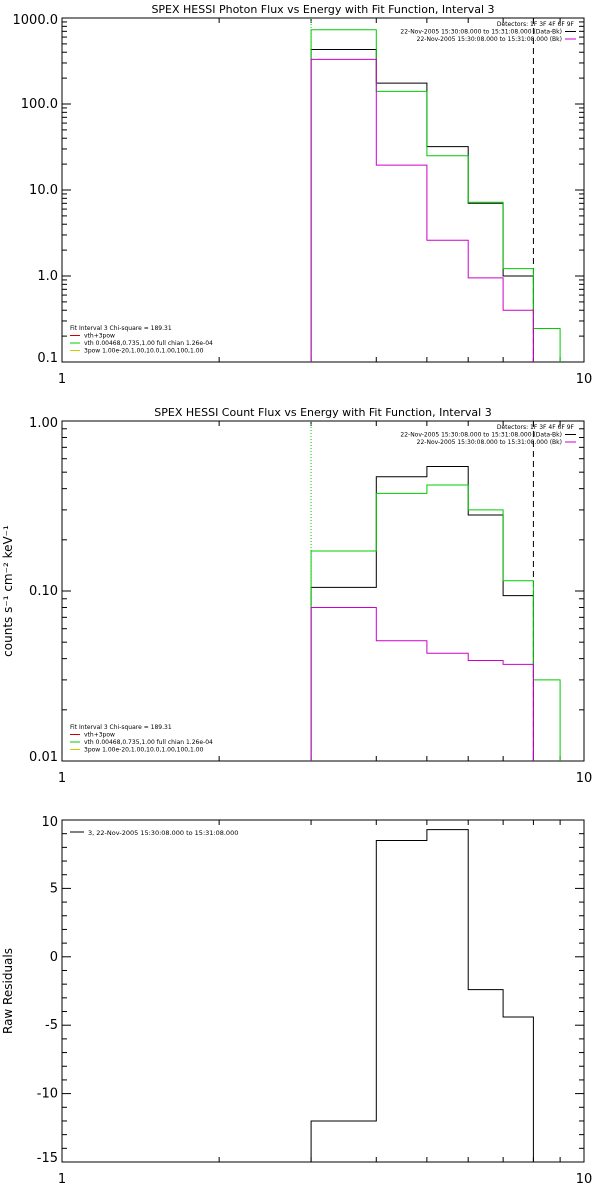 Image resolution: width=600 pixels, height=1200 pixels. Describe the element at coordinates (8, 991) in the screenshot. I see `y-axis-label: Raw Residuals` at that location.